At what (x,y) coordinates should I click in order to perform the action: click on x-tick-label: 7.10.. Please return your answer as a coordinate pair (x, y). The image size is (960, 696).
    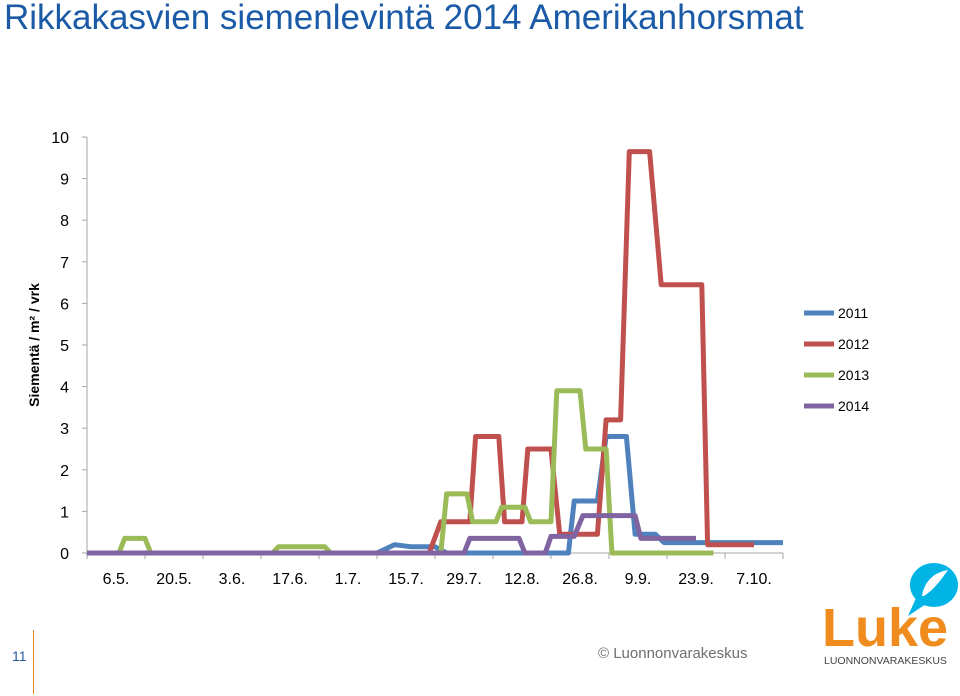
    Looking at the image, I should click on (754, 579).